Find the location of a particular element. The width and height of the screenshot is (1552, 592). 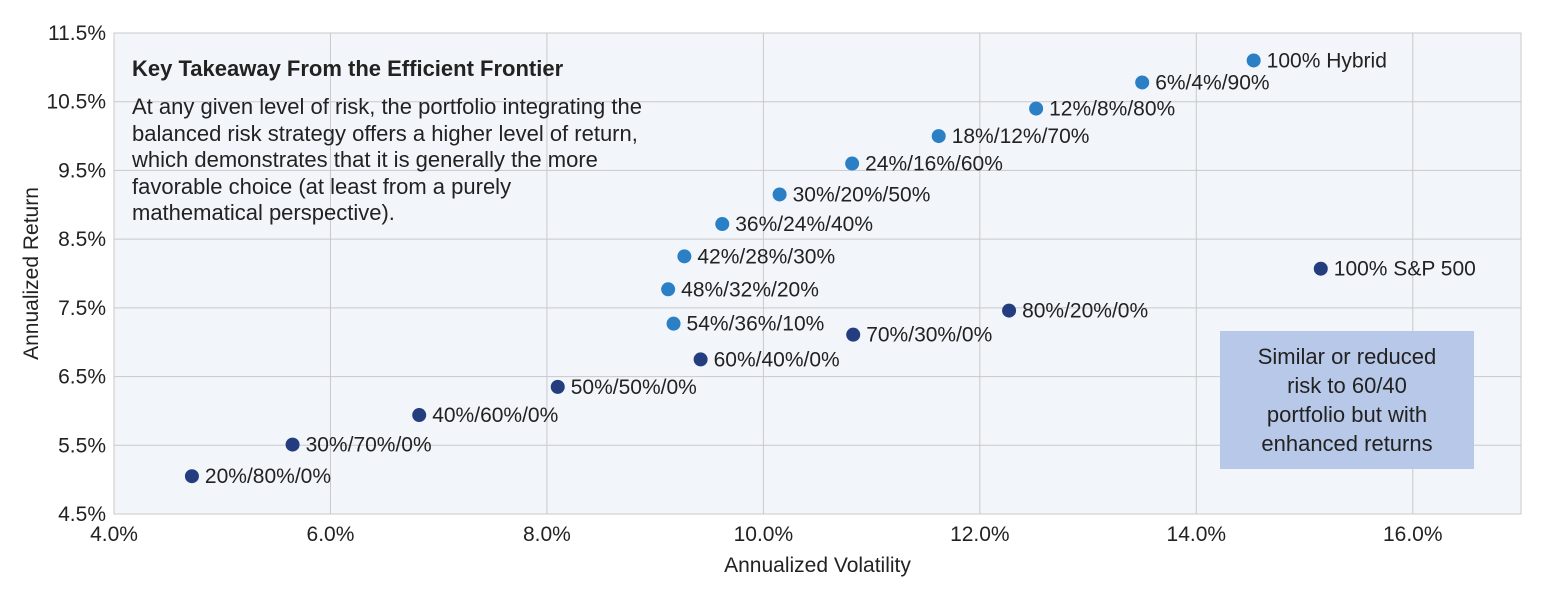

data-label: 30%/70%/0% is located at coordinates (369, 445).